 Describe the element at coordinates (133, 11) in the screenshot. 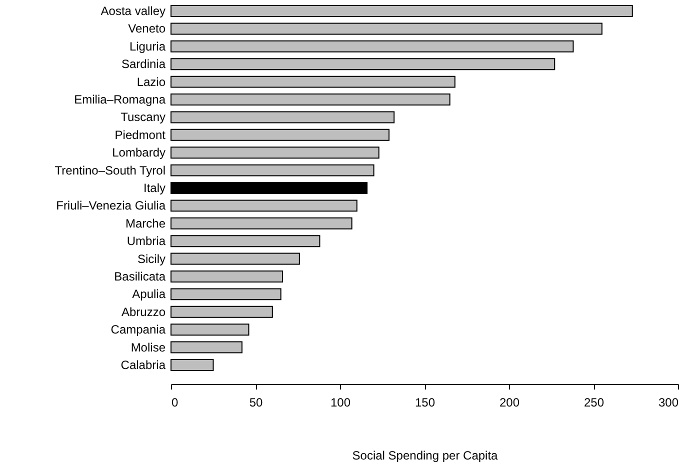

I see `y-tick-label: Aosta valley` at that location.